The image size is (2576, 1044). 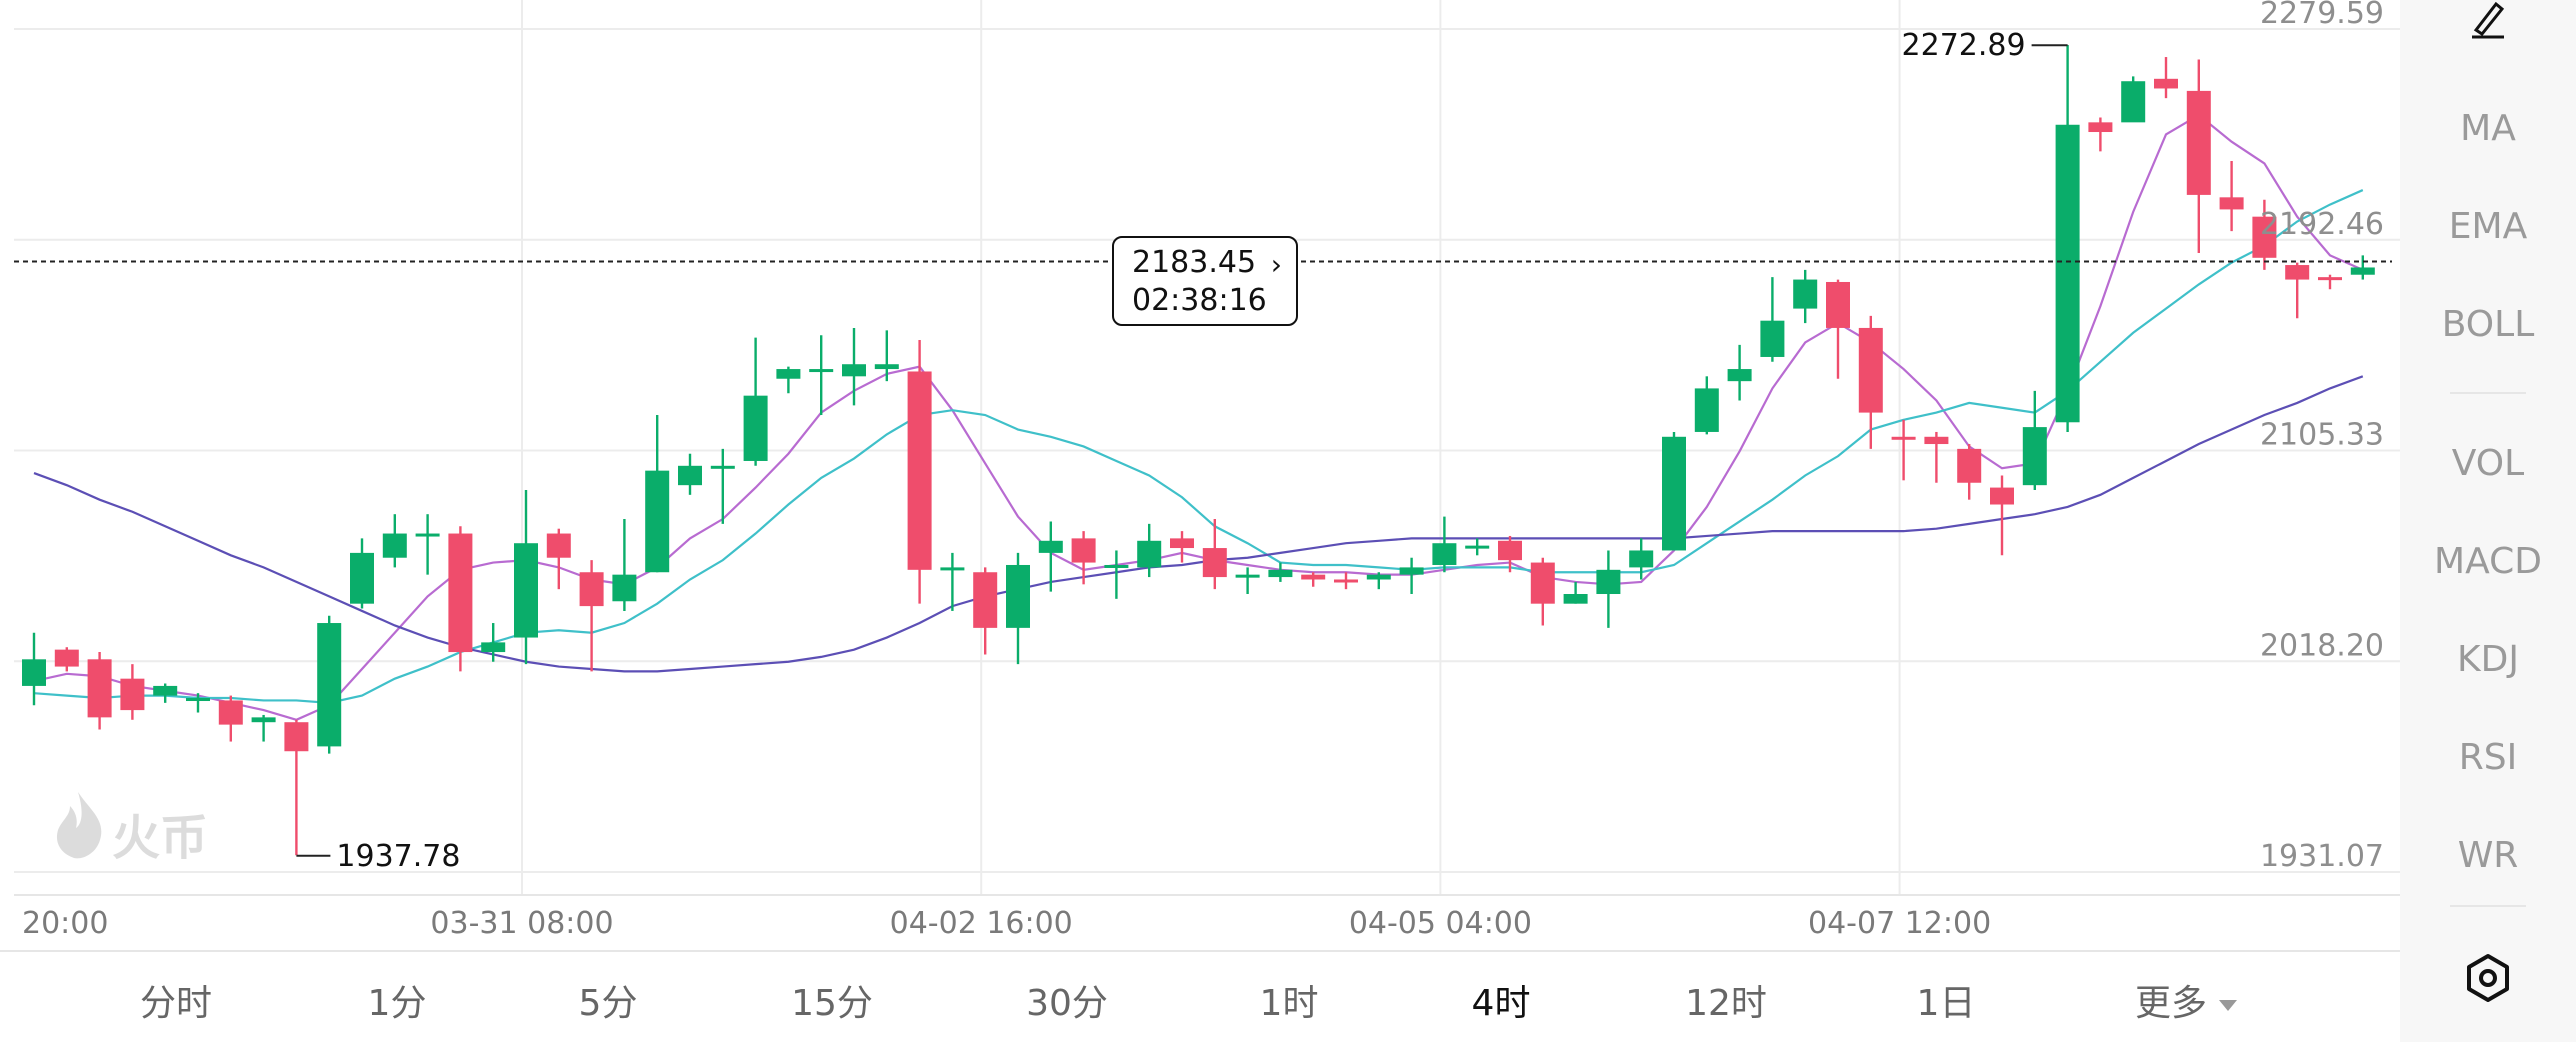 I want to click on interval-more-dropdown: 更多, so click(x=2186, y=1000).